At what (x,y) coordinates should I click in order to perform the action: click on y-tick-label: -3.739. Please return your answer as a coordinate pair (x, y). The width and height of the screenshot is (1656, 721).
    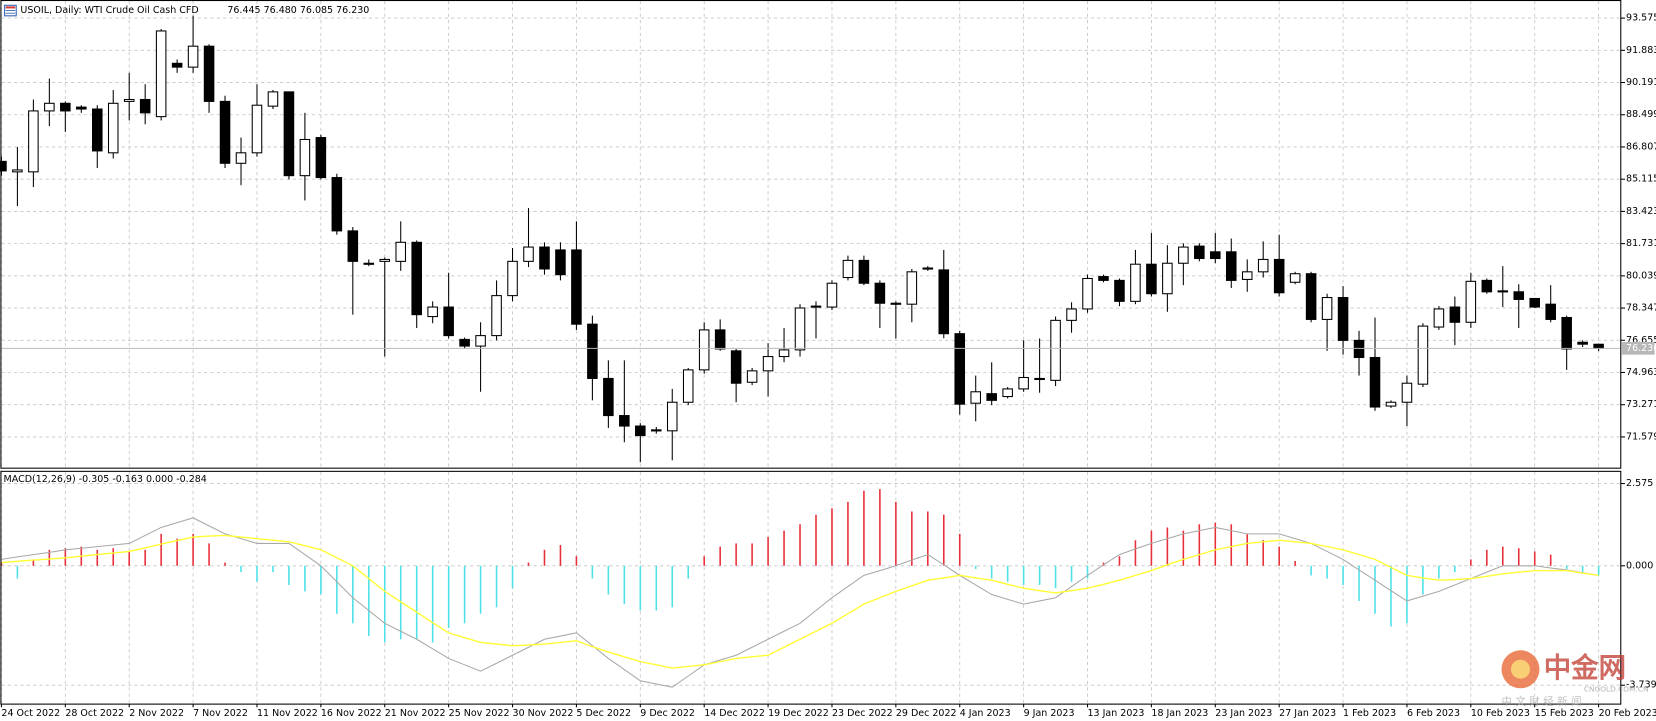
    Looking at the image, I should click on (1641, 685).